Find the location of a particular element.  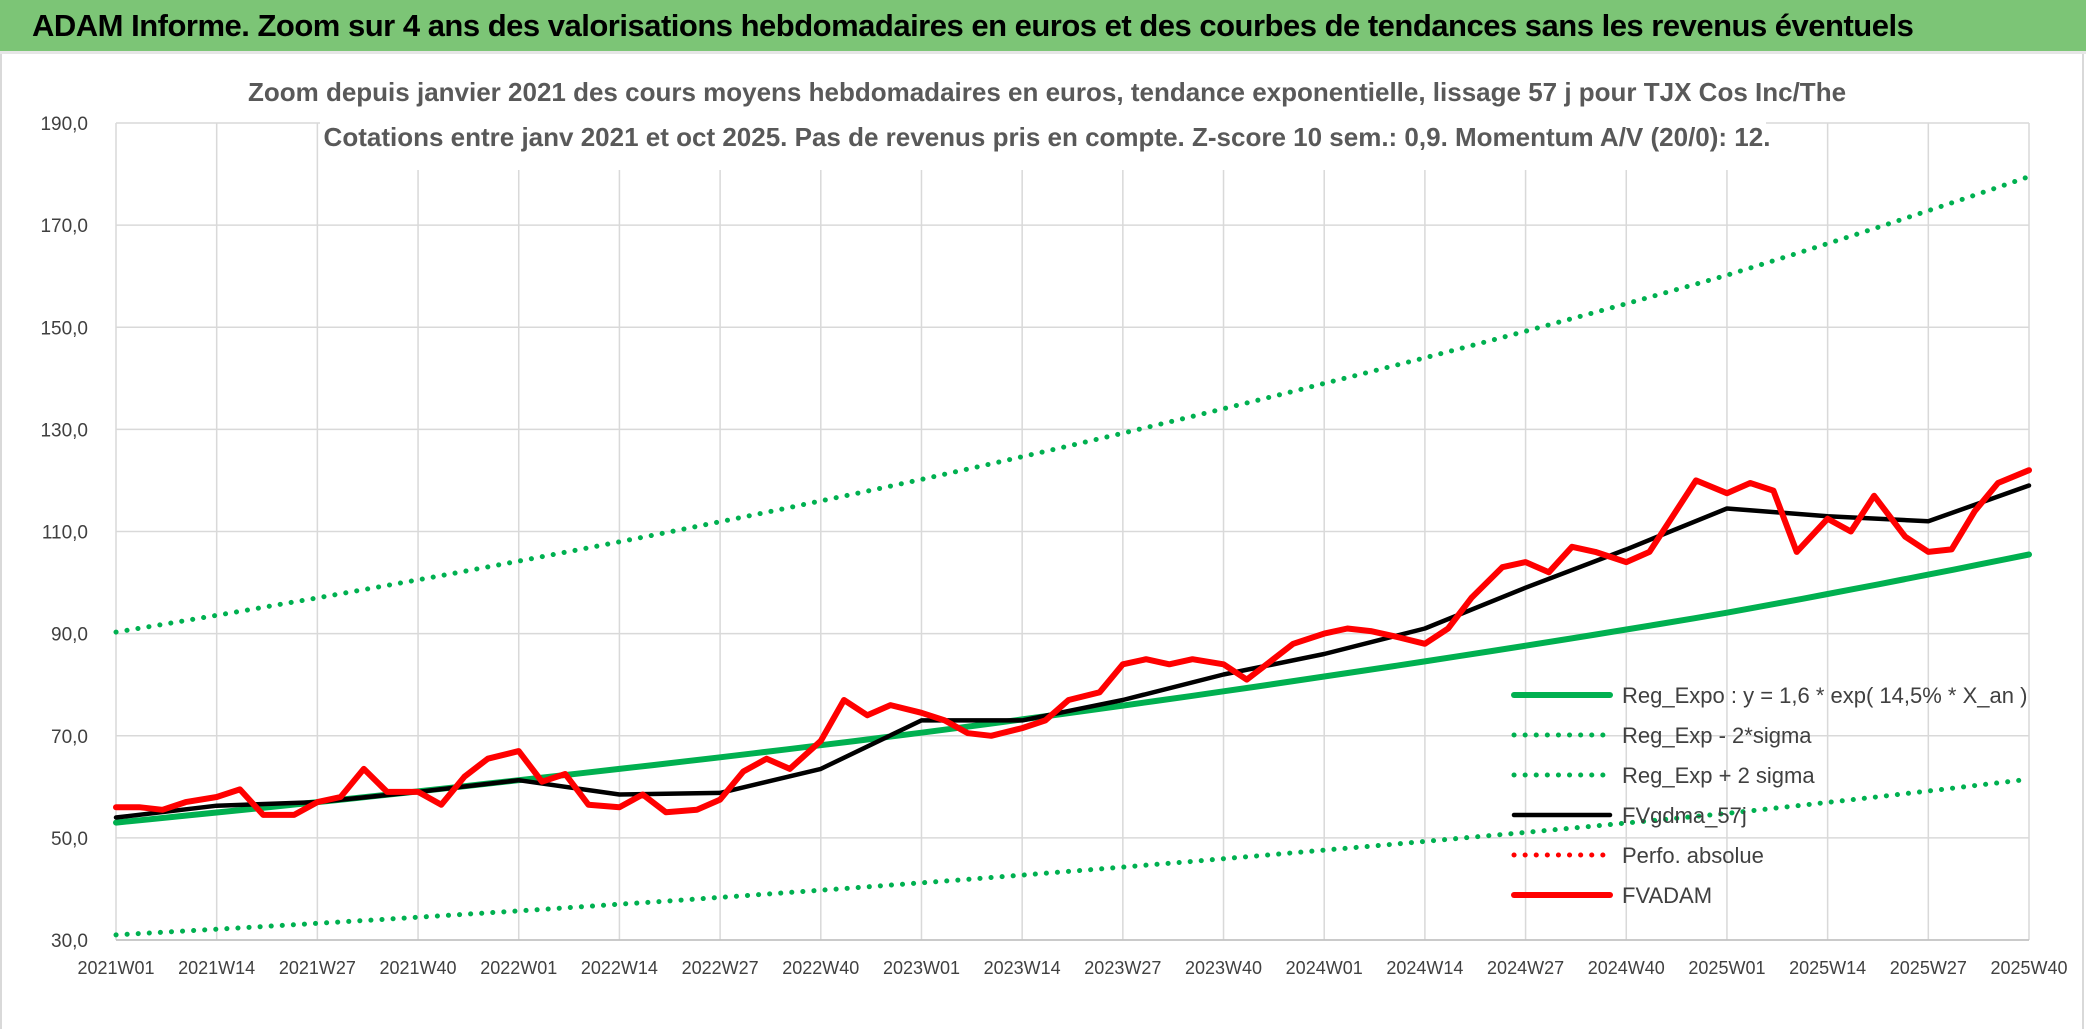

x-tick-label: 2024W14 is located at coordinates (1424, 968).